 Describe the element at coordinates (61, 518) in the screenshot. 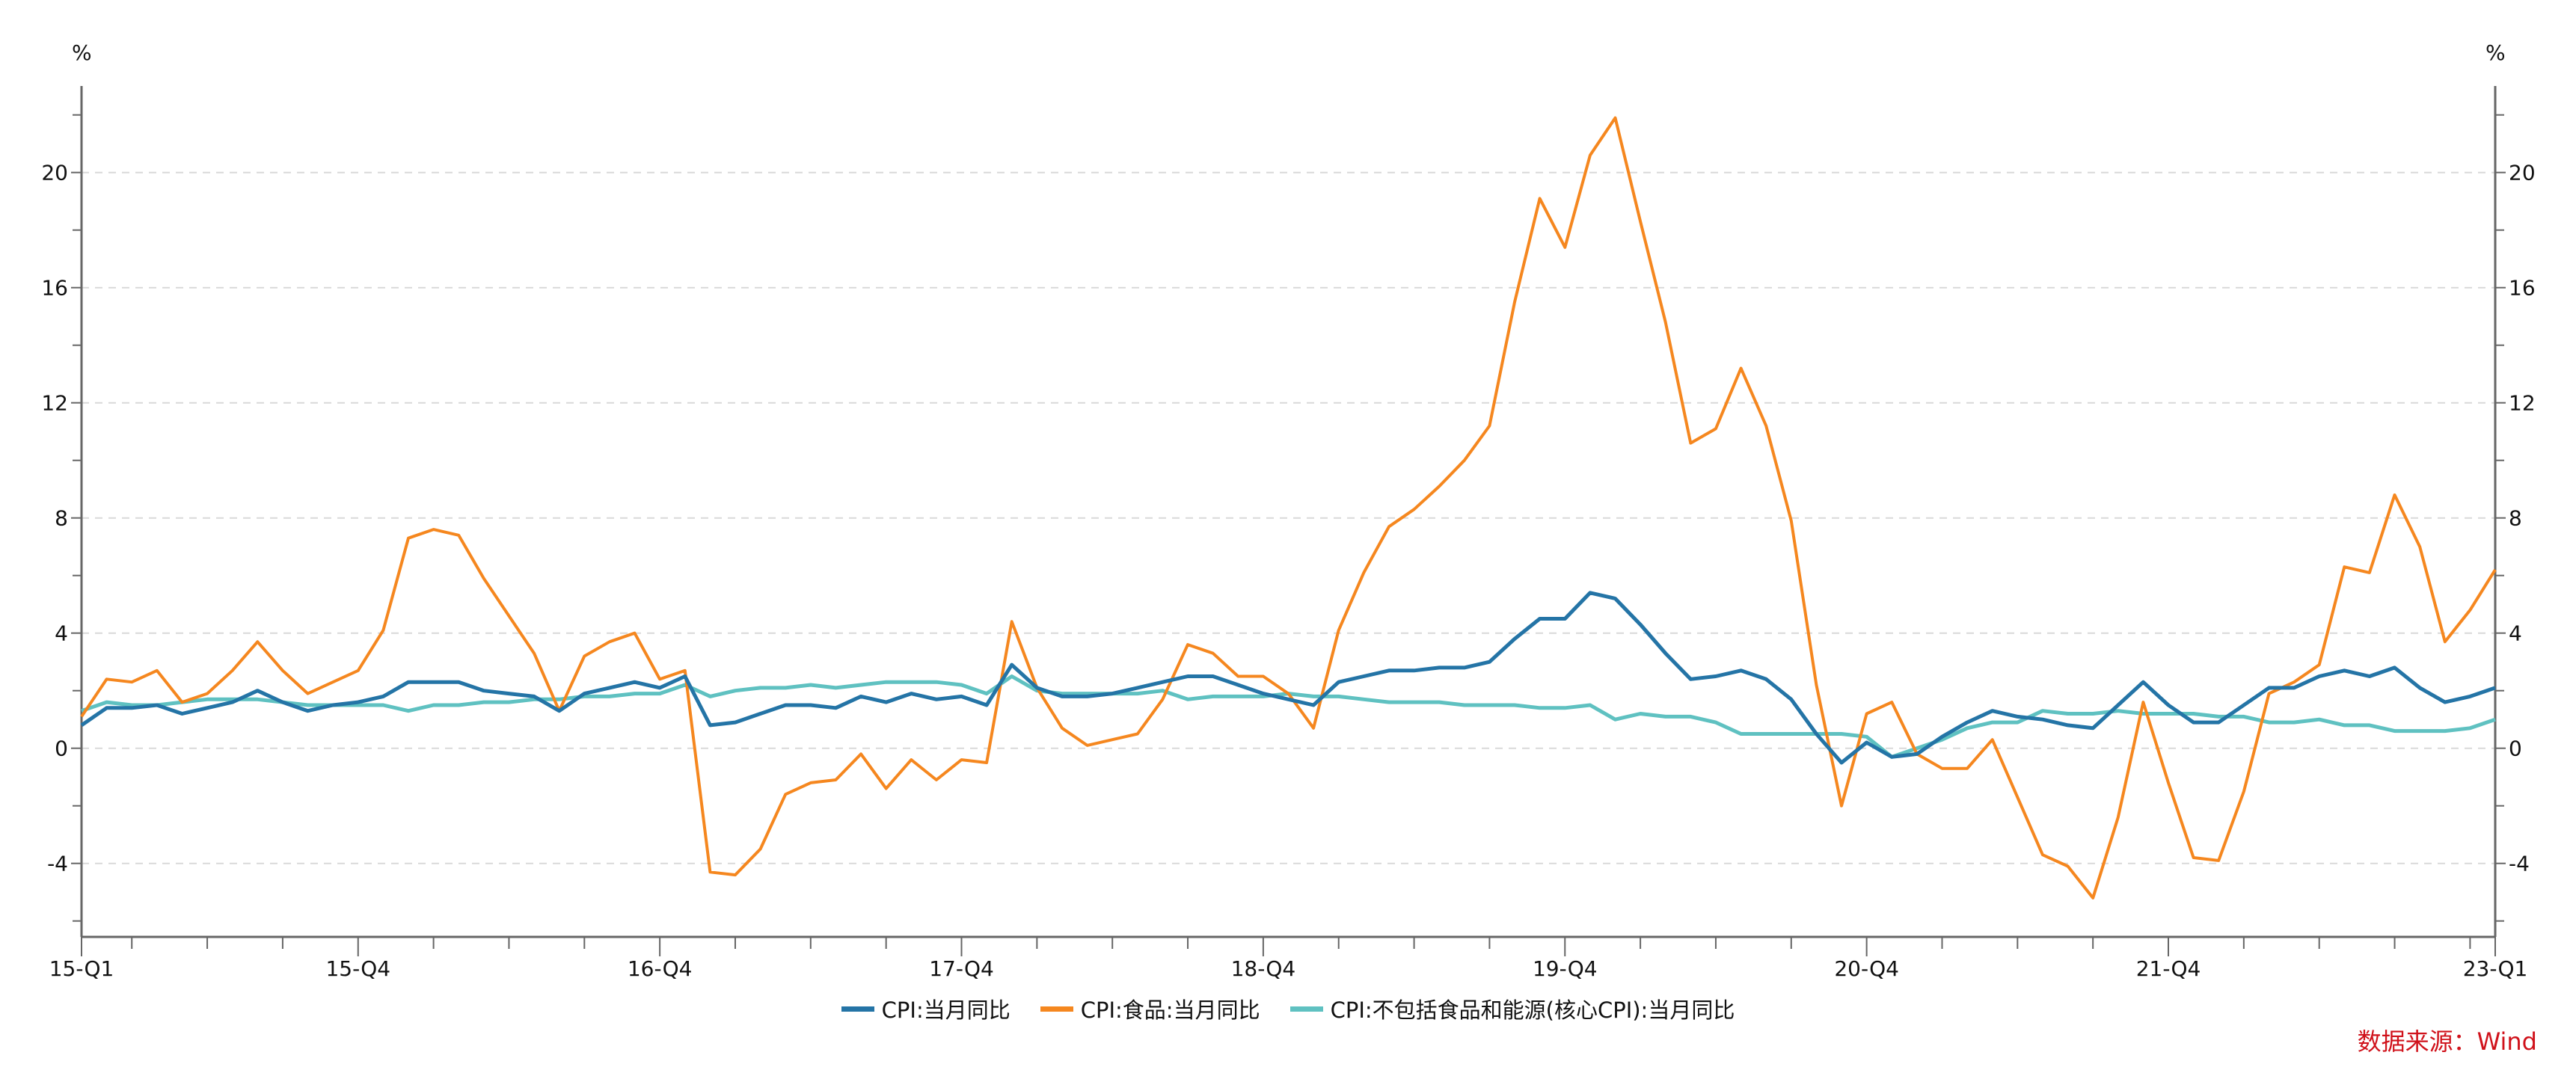

I see `y-tick-label-left: 8` at that location.